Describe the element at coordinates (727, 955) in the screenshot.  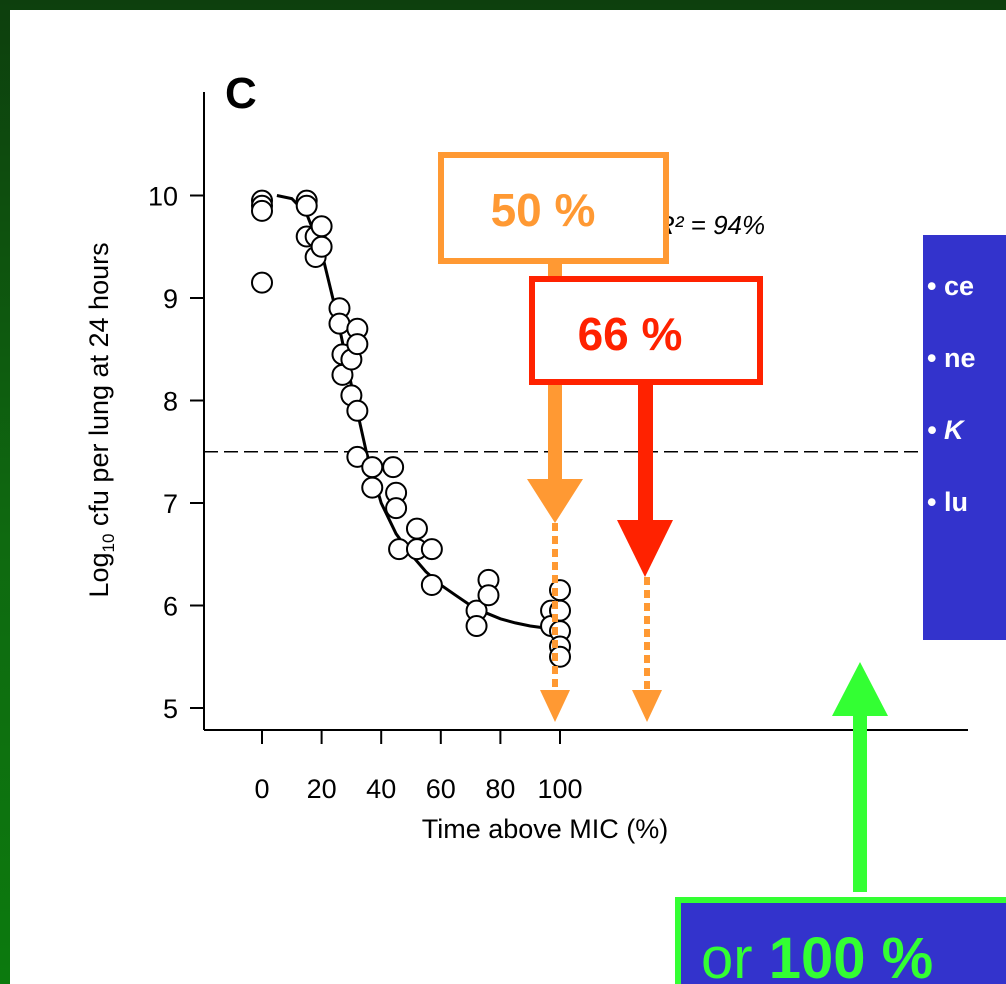
I see `or-100-prefix: or` at that location.